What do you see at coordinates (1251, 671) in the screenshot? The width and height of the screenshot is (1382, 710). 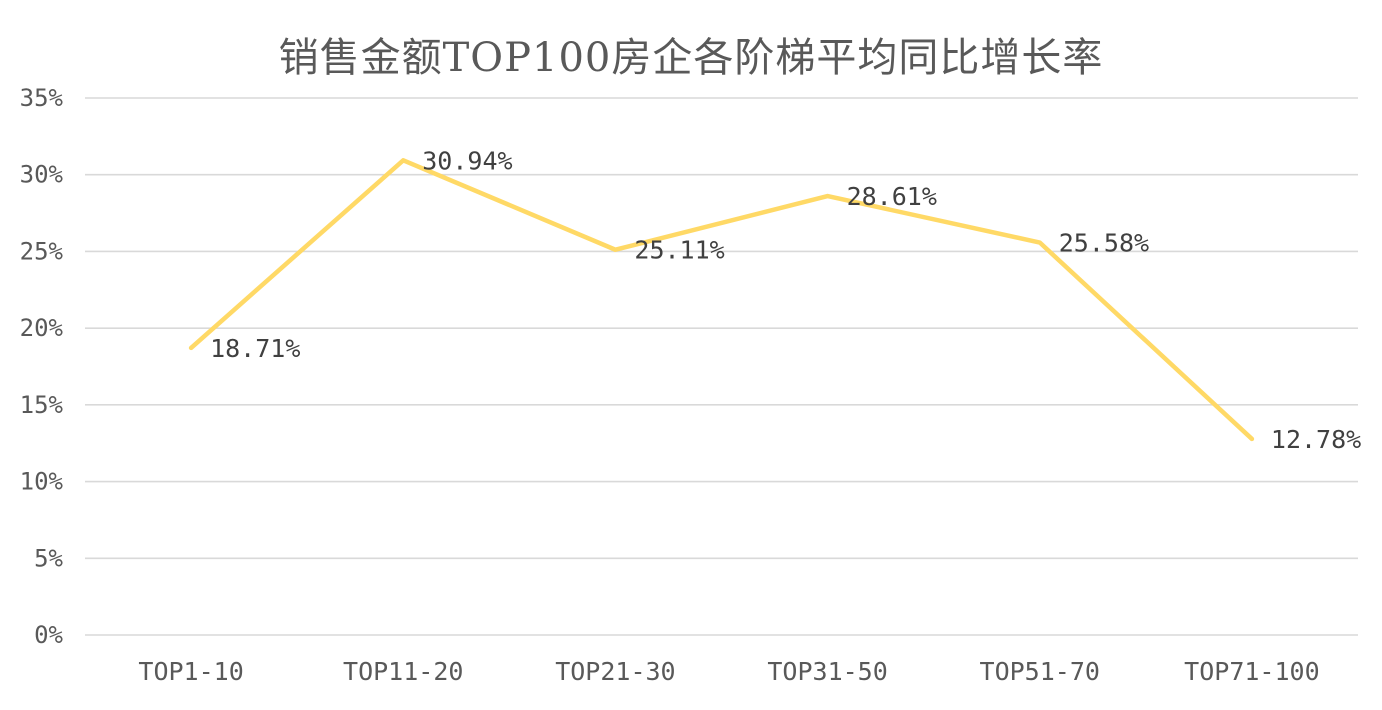 I see `x-axis-tick-label: TOP71-100` at bounding box center [1251, 671].